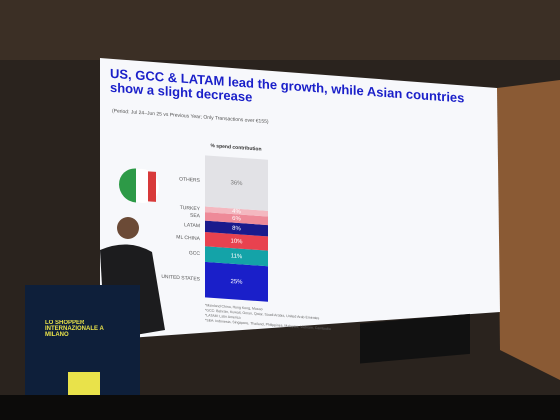  I want to click on value-label: 11%, so click(237, 256).